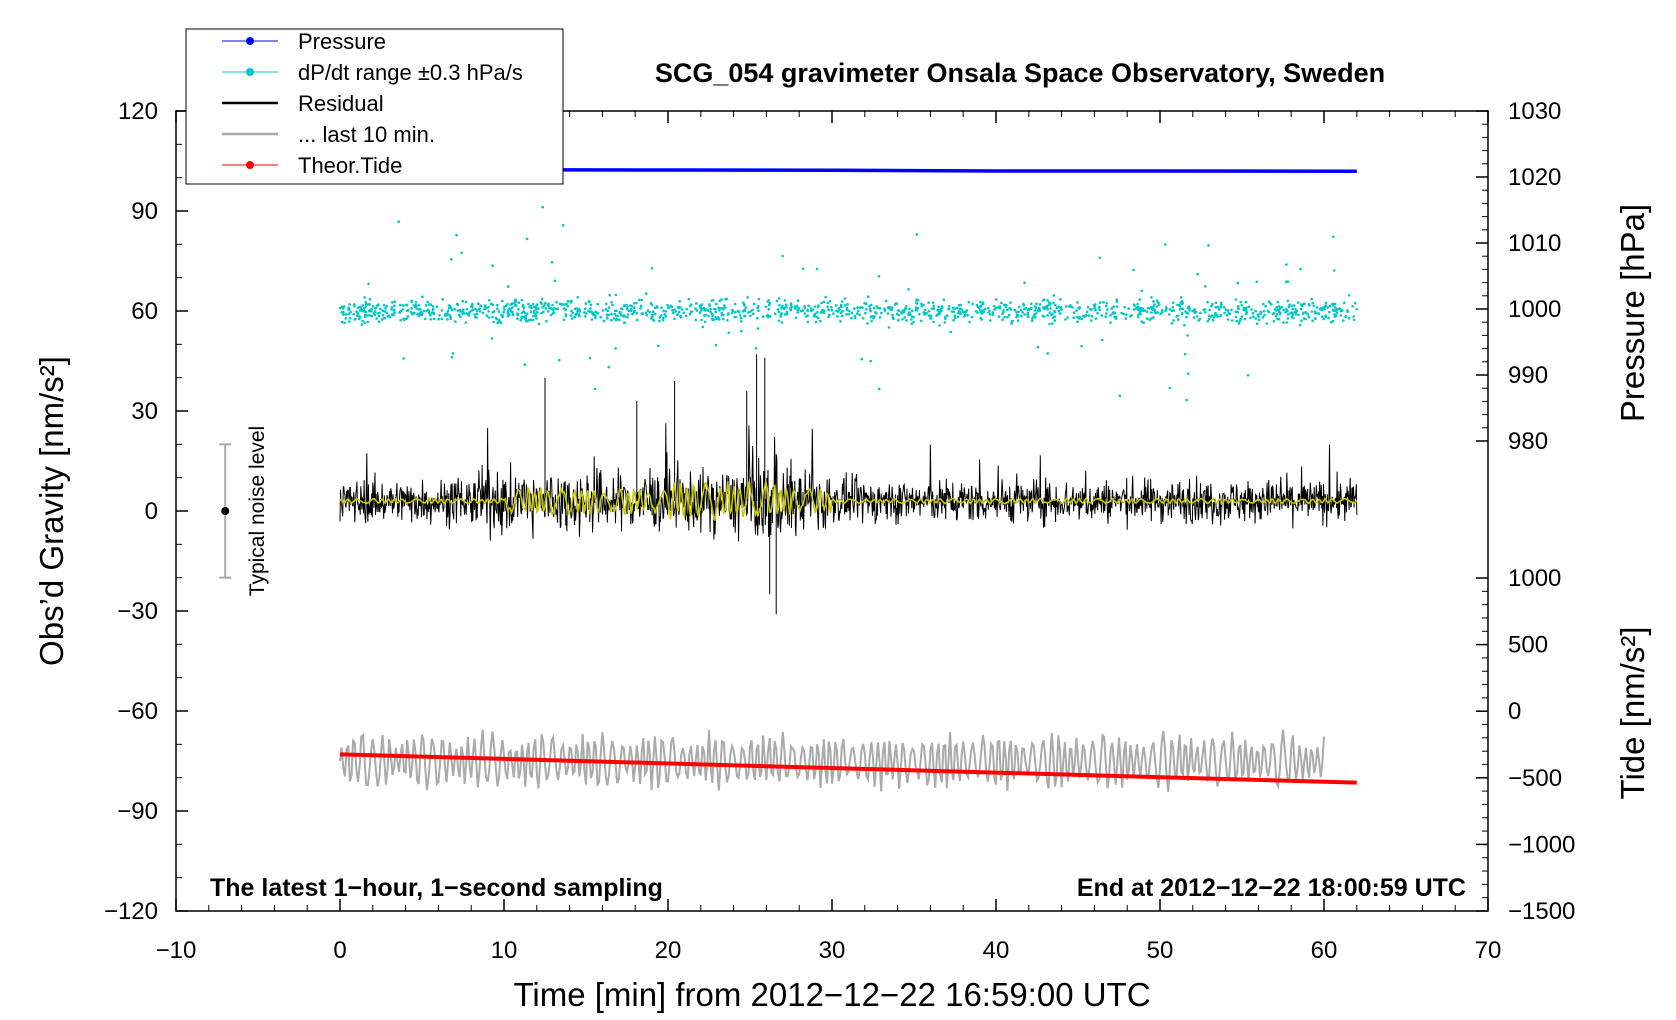  I want to click on noise-level-label: Typical noise level, so click(257, 511).